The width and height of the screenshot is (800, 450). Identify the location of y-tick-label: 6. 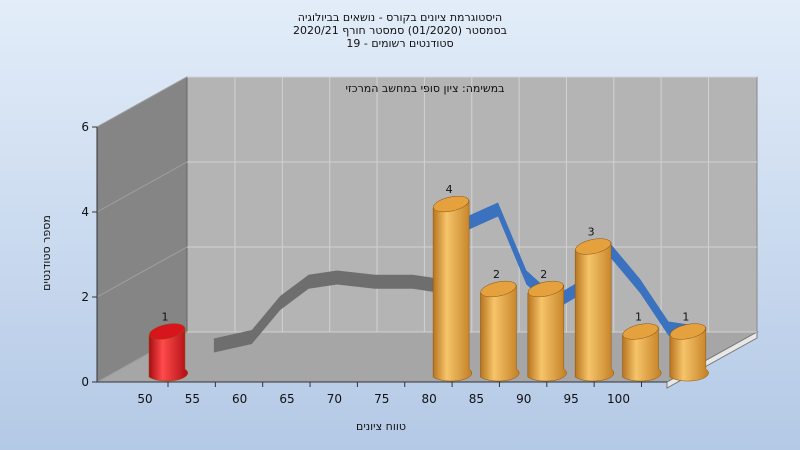
(85, 127).